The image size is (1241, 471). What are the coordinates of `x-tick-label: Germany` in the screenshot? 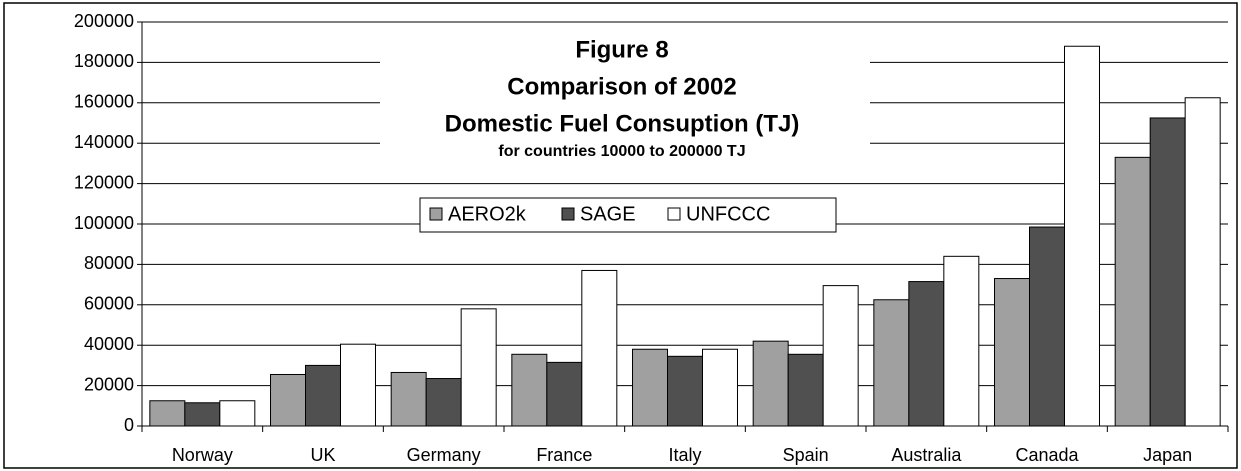 It's located at (444, 455).